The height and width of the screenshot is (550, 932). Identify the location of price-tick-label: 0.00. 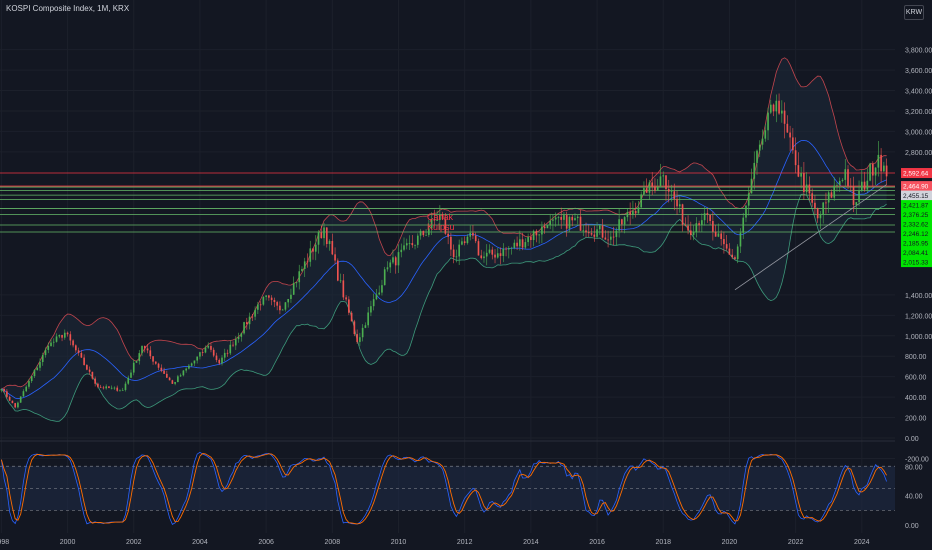
(912, 439).